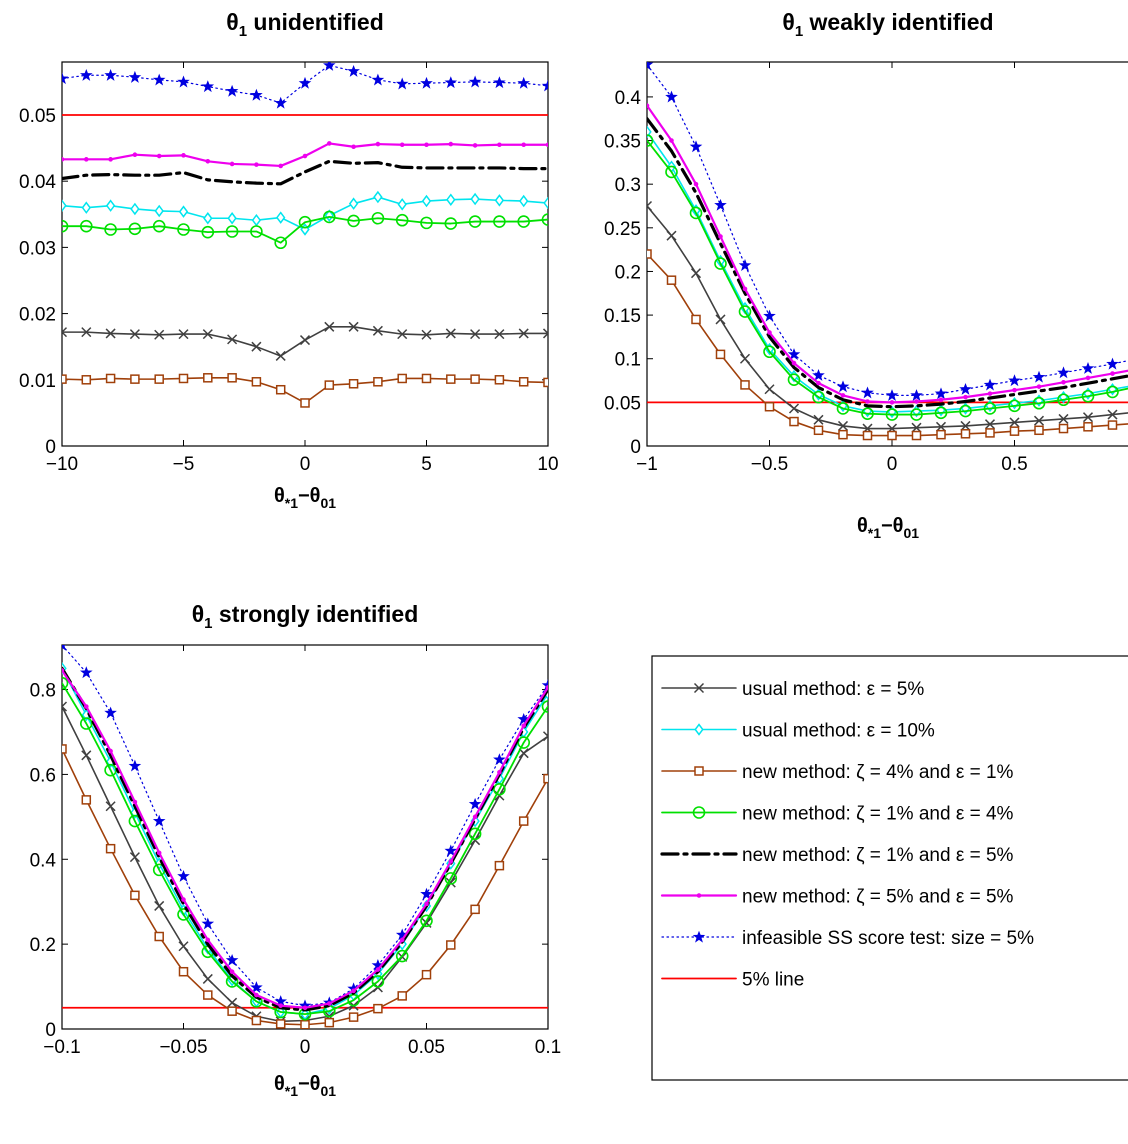 This screenshot has width=1128, height=1144. I want to click on legend-label: new method: ζ = 1% and ε = 5%, so click(878, 855).